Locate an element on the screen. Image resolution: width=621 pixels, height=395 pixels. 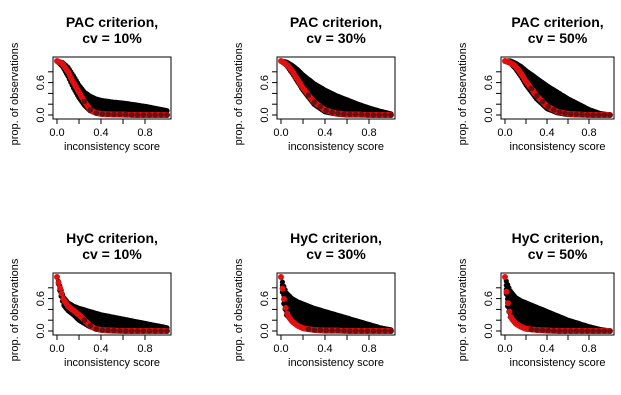
chart-title-line: cv = 50% is located at coordinates (558, 38).